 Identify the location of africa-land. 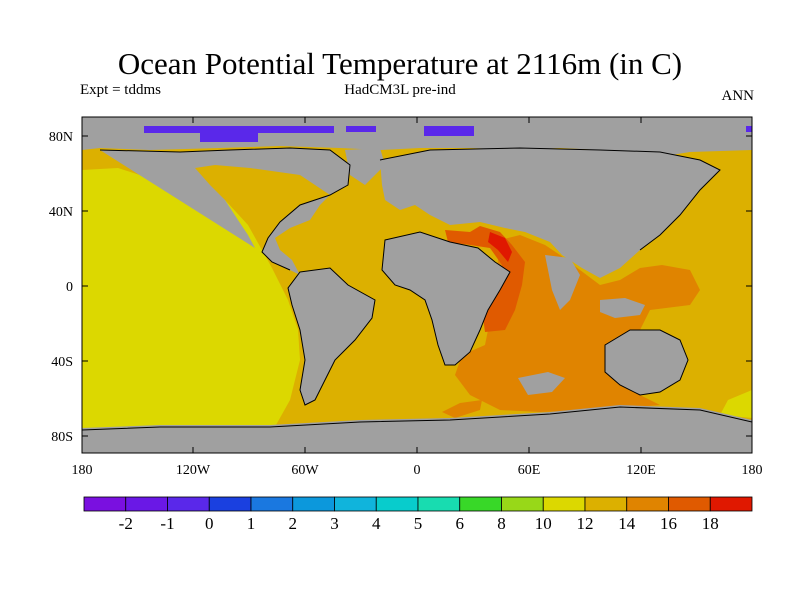
(446, 298).